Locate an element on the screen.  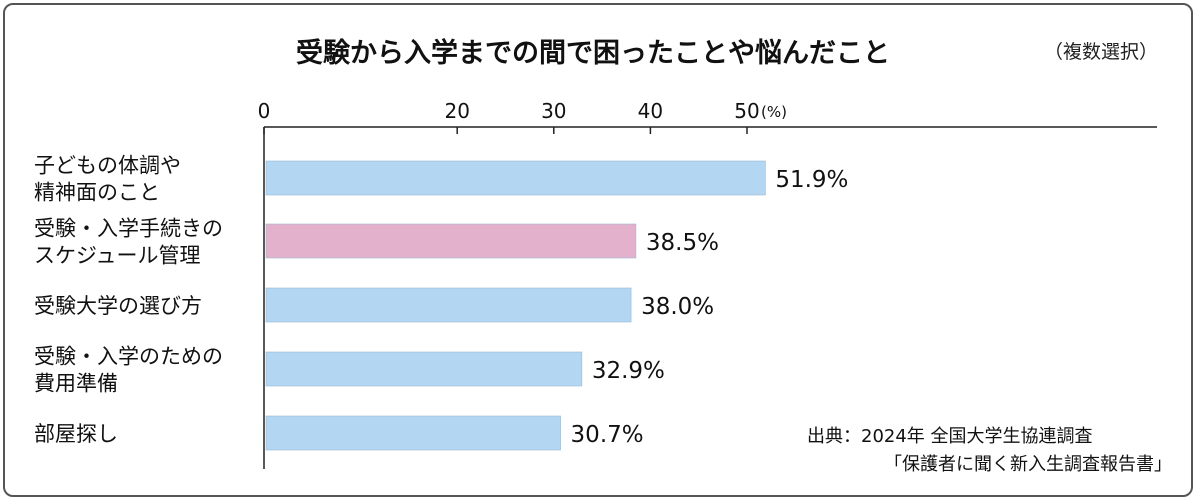
x-tick-label: 20 is located at coordinates (456, 111).